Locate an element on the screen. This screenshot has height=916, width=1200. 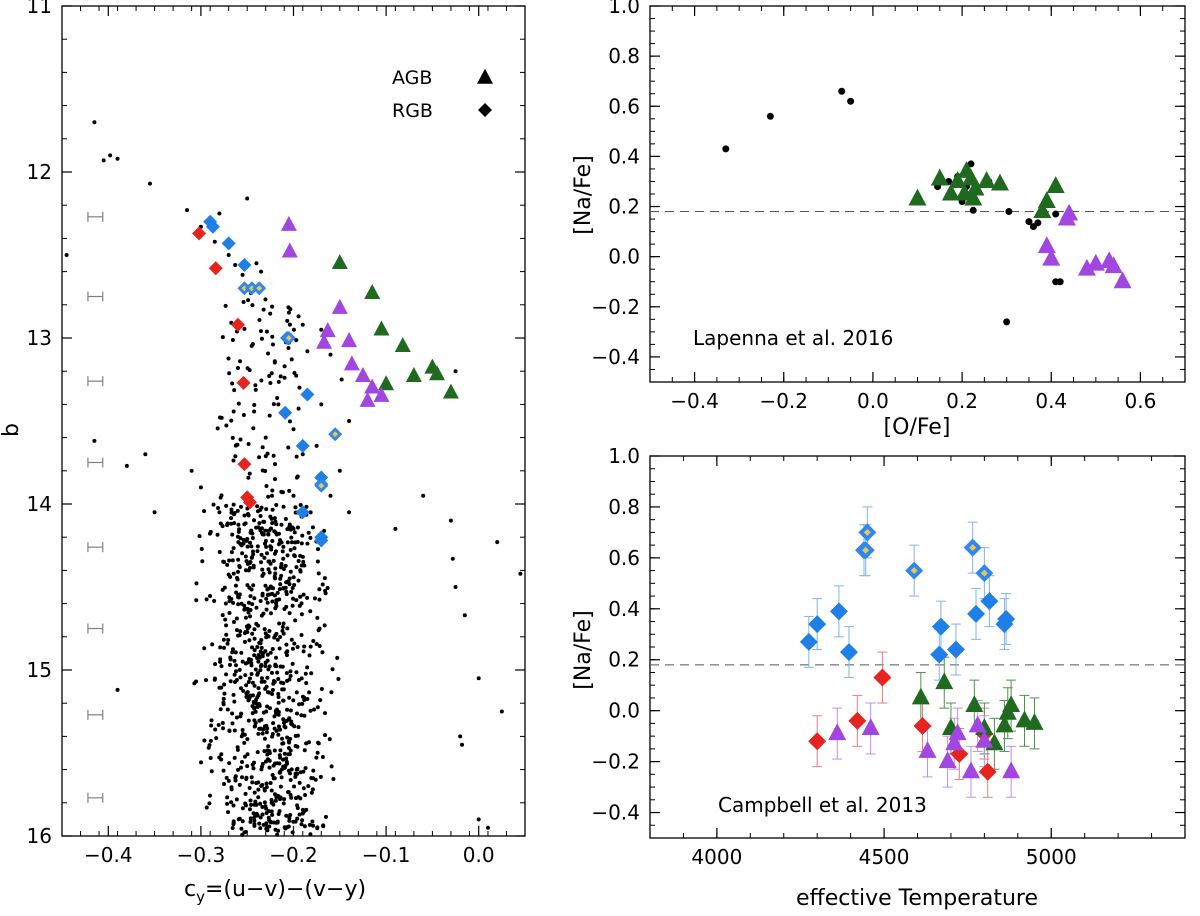
y-tick-label: 0.0 is located at coordinates (624, 711).